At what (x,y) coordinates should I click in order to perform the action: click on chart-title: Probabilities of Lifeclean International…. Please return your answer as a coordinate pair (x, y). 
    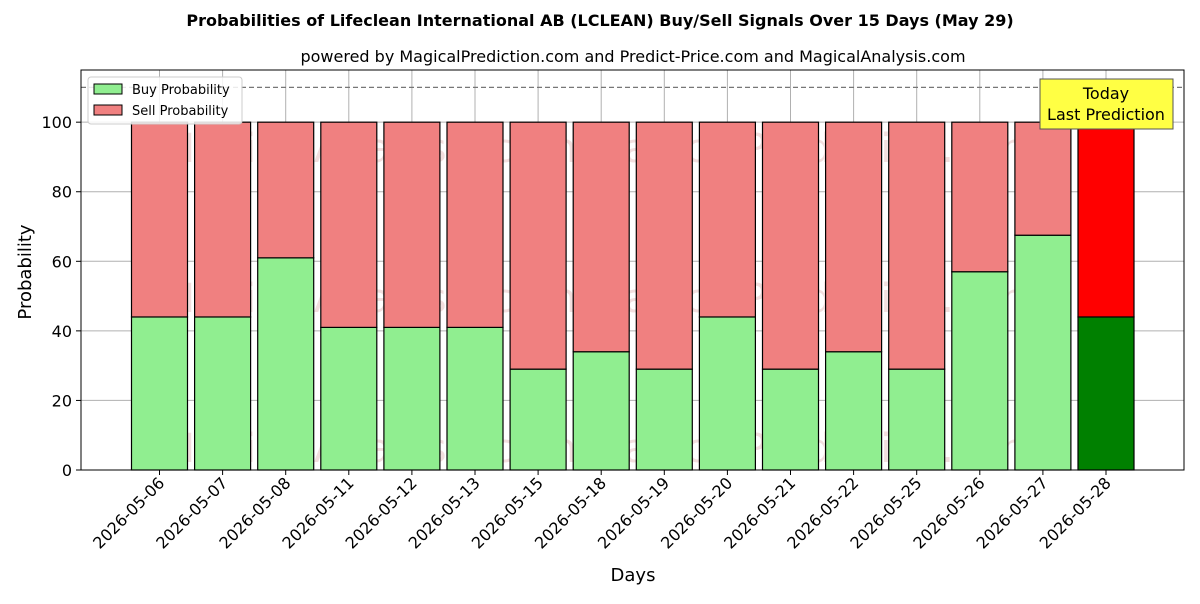
    Looking at the image, I should click on (599, 20).